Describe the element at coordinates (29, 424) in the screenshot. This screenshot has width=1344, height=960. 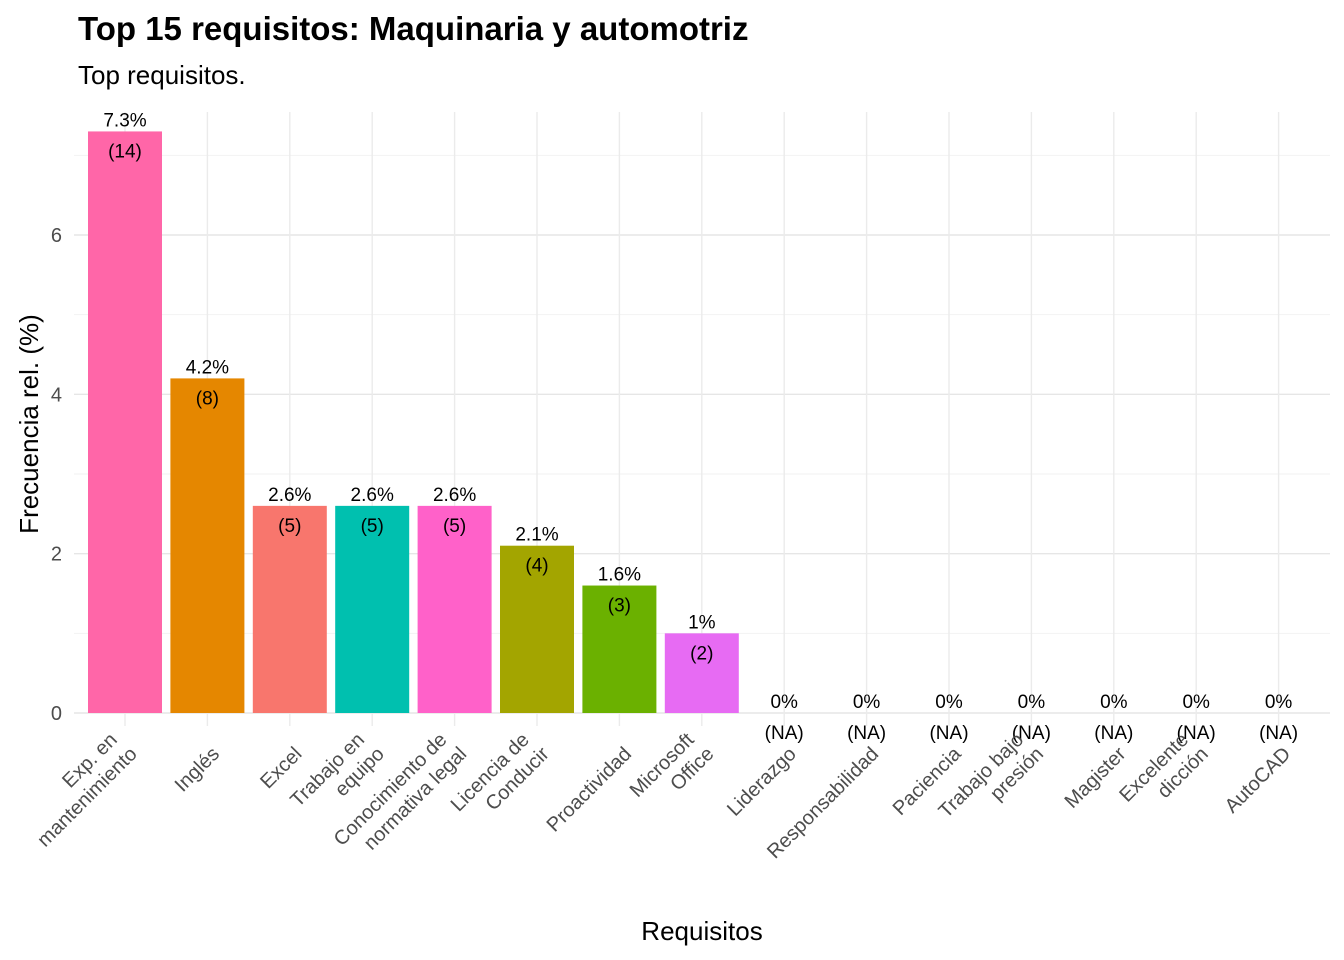
I see `y-axis-label: Frecuencia rel. (%)` at that location.